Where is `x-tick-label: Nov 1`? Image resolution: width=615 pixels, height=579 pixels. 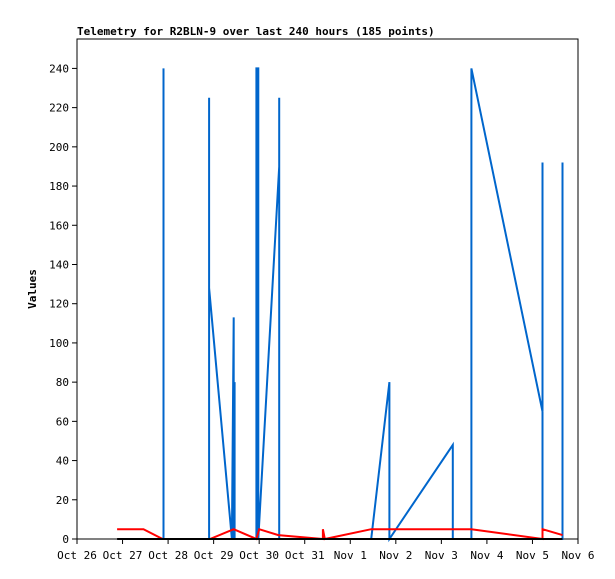
x-tick-label: Nov 1 is located at coordinates (350, 555).